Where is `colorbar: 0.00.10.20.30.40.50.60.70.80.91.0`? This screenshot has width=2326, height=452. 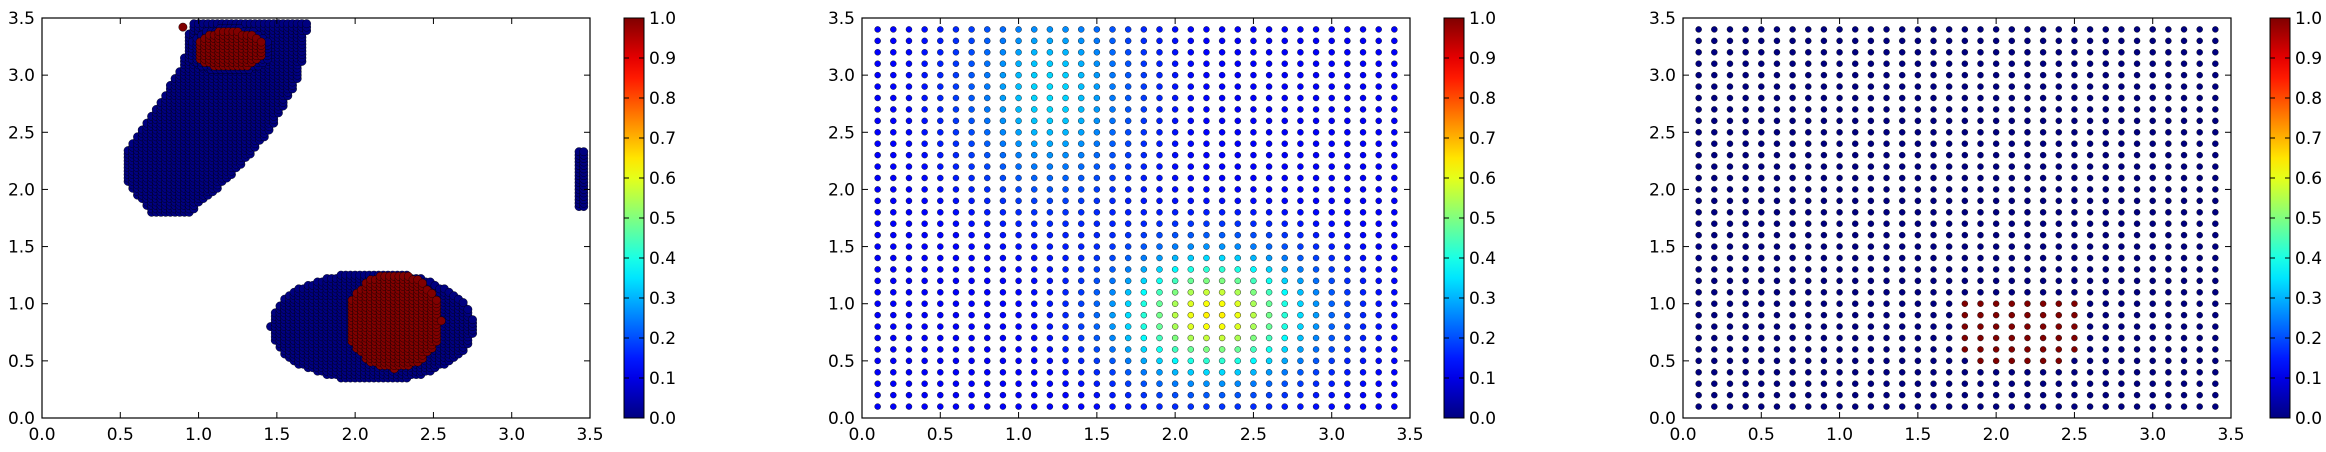 colorbar: 0.00.10.20.30.40.50.60.70.80.91.0 is located at coordinates (649, 219).